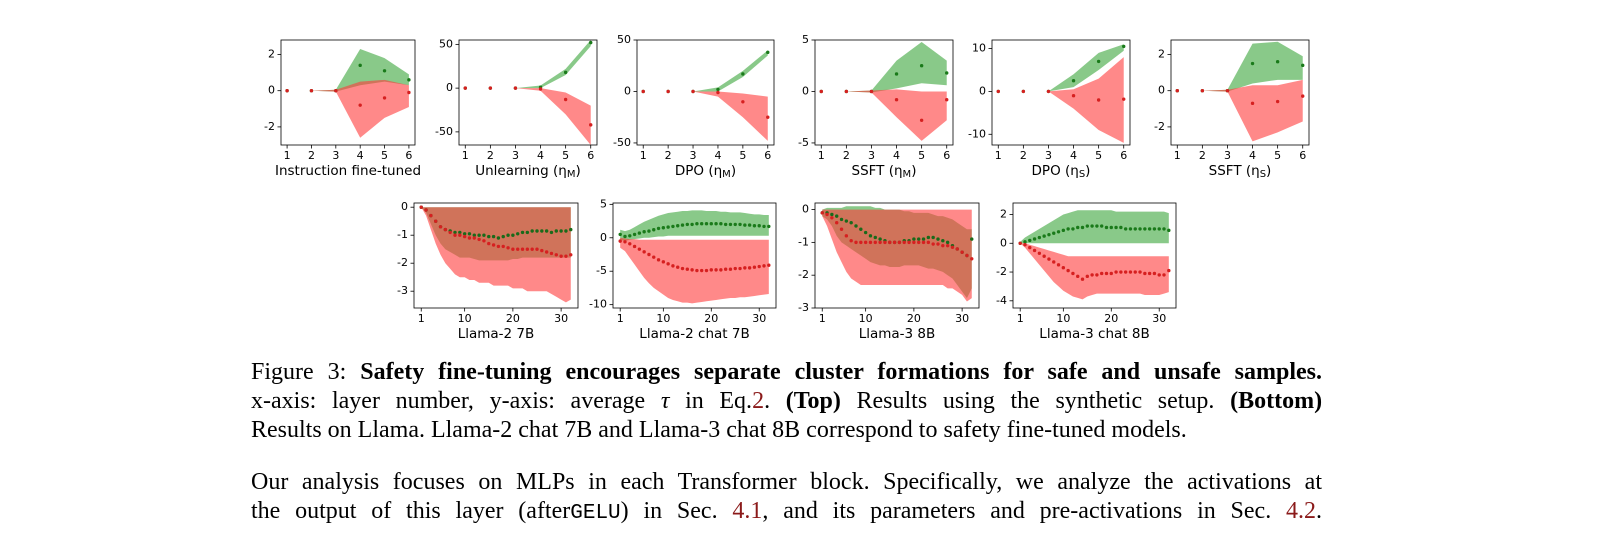 Image resolution: width=1618 pixels, height=541 pixels. I want to click on x-axis-label: Unlearning (ηM), so click(528, 171).